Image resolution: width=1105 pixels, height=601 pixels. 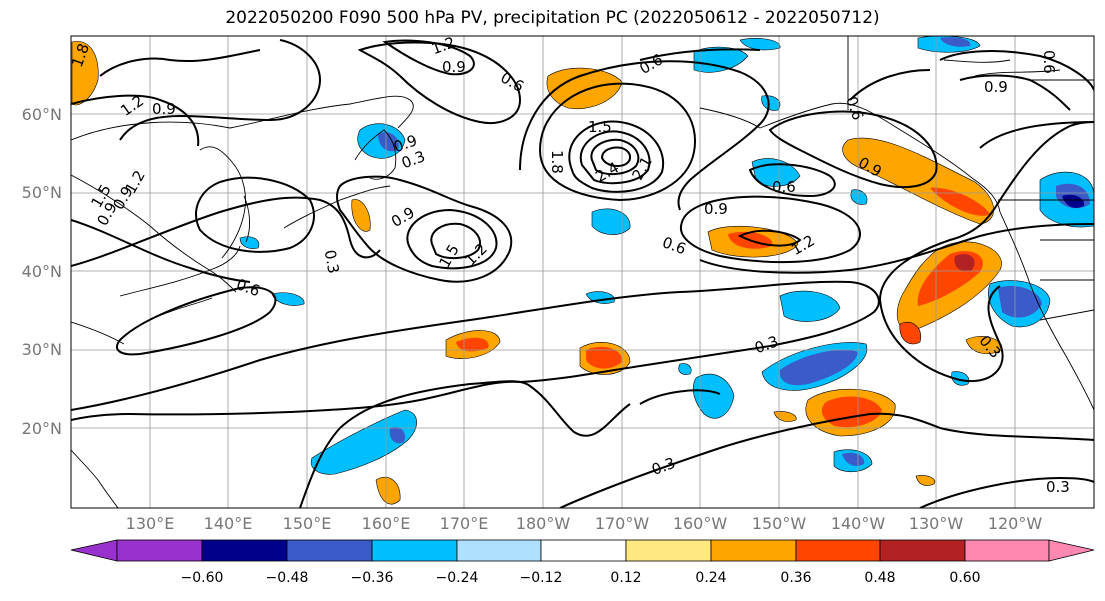 I want to click on colorbar-tick-label: 0.12, so click(x=626, y=578).